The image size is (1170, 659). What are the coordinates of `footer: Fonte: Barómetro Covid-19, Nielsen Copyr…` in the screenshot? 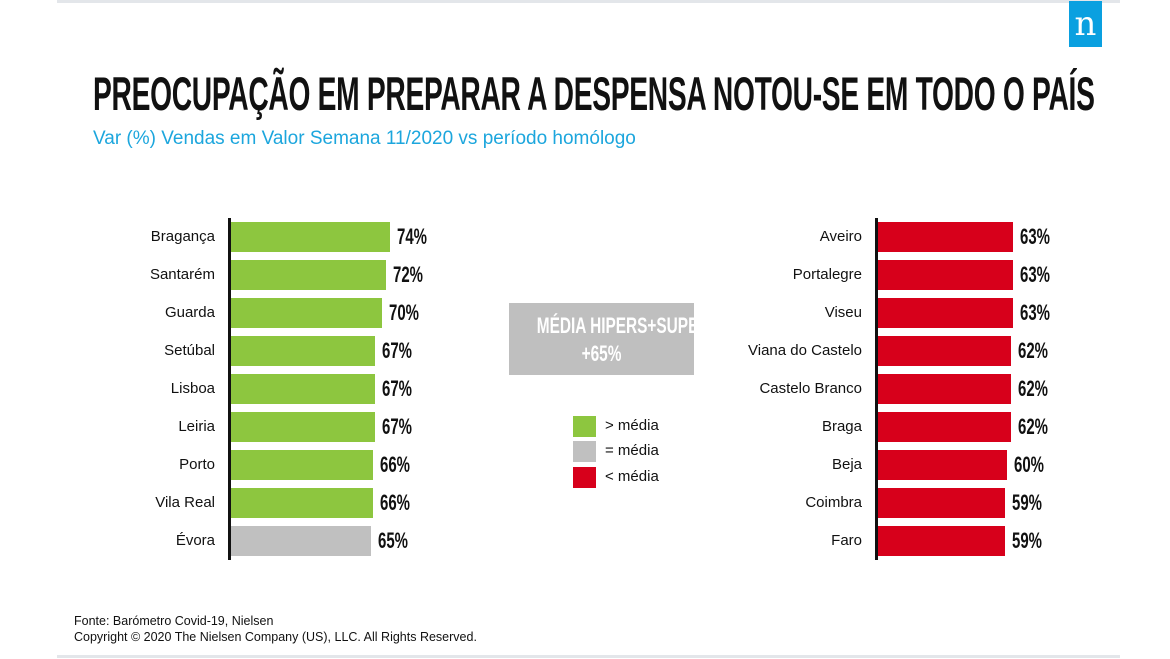 It's located at (275, 629).